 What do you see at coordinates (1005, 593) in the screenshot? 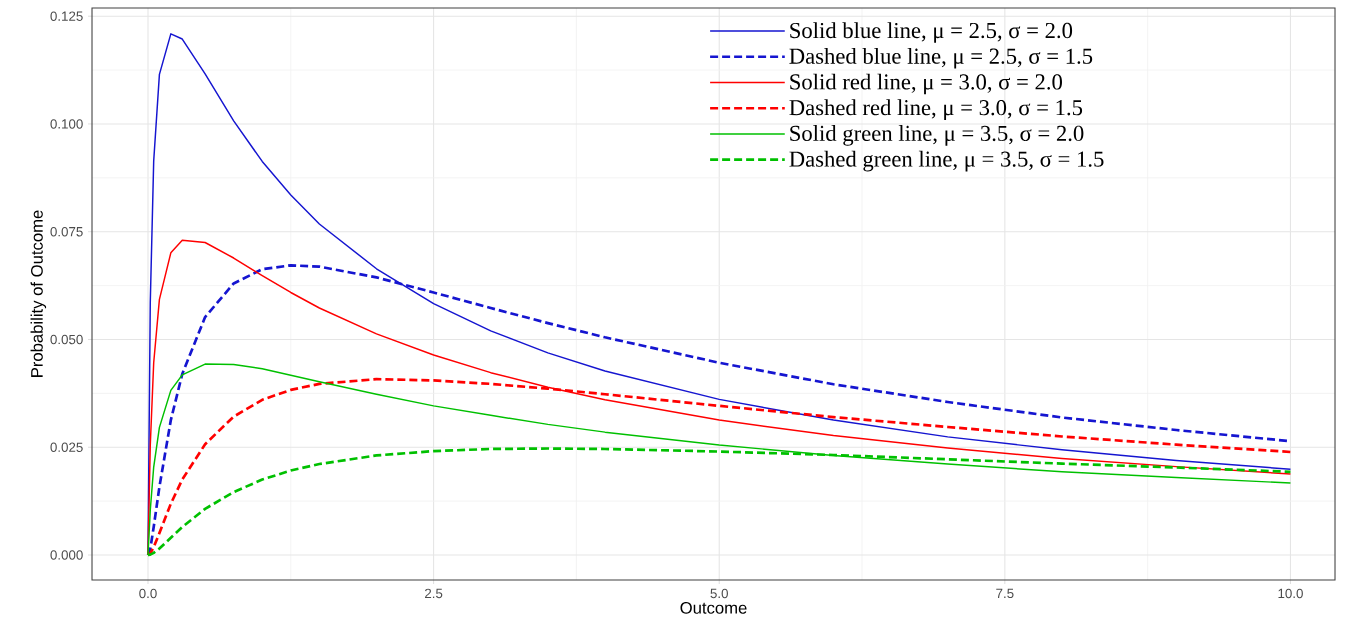
I see `x-tick-label: 7.5` at bounding box center [1005, 593].